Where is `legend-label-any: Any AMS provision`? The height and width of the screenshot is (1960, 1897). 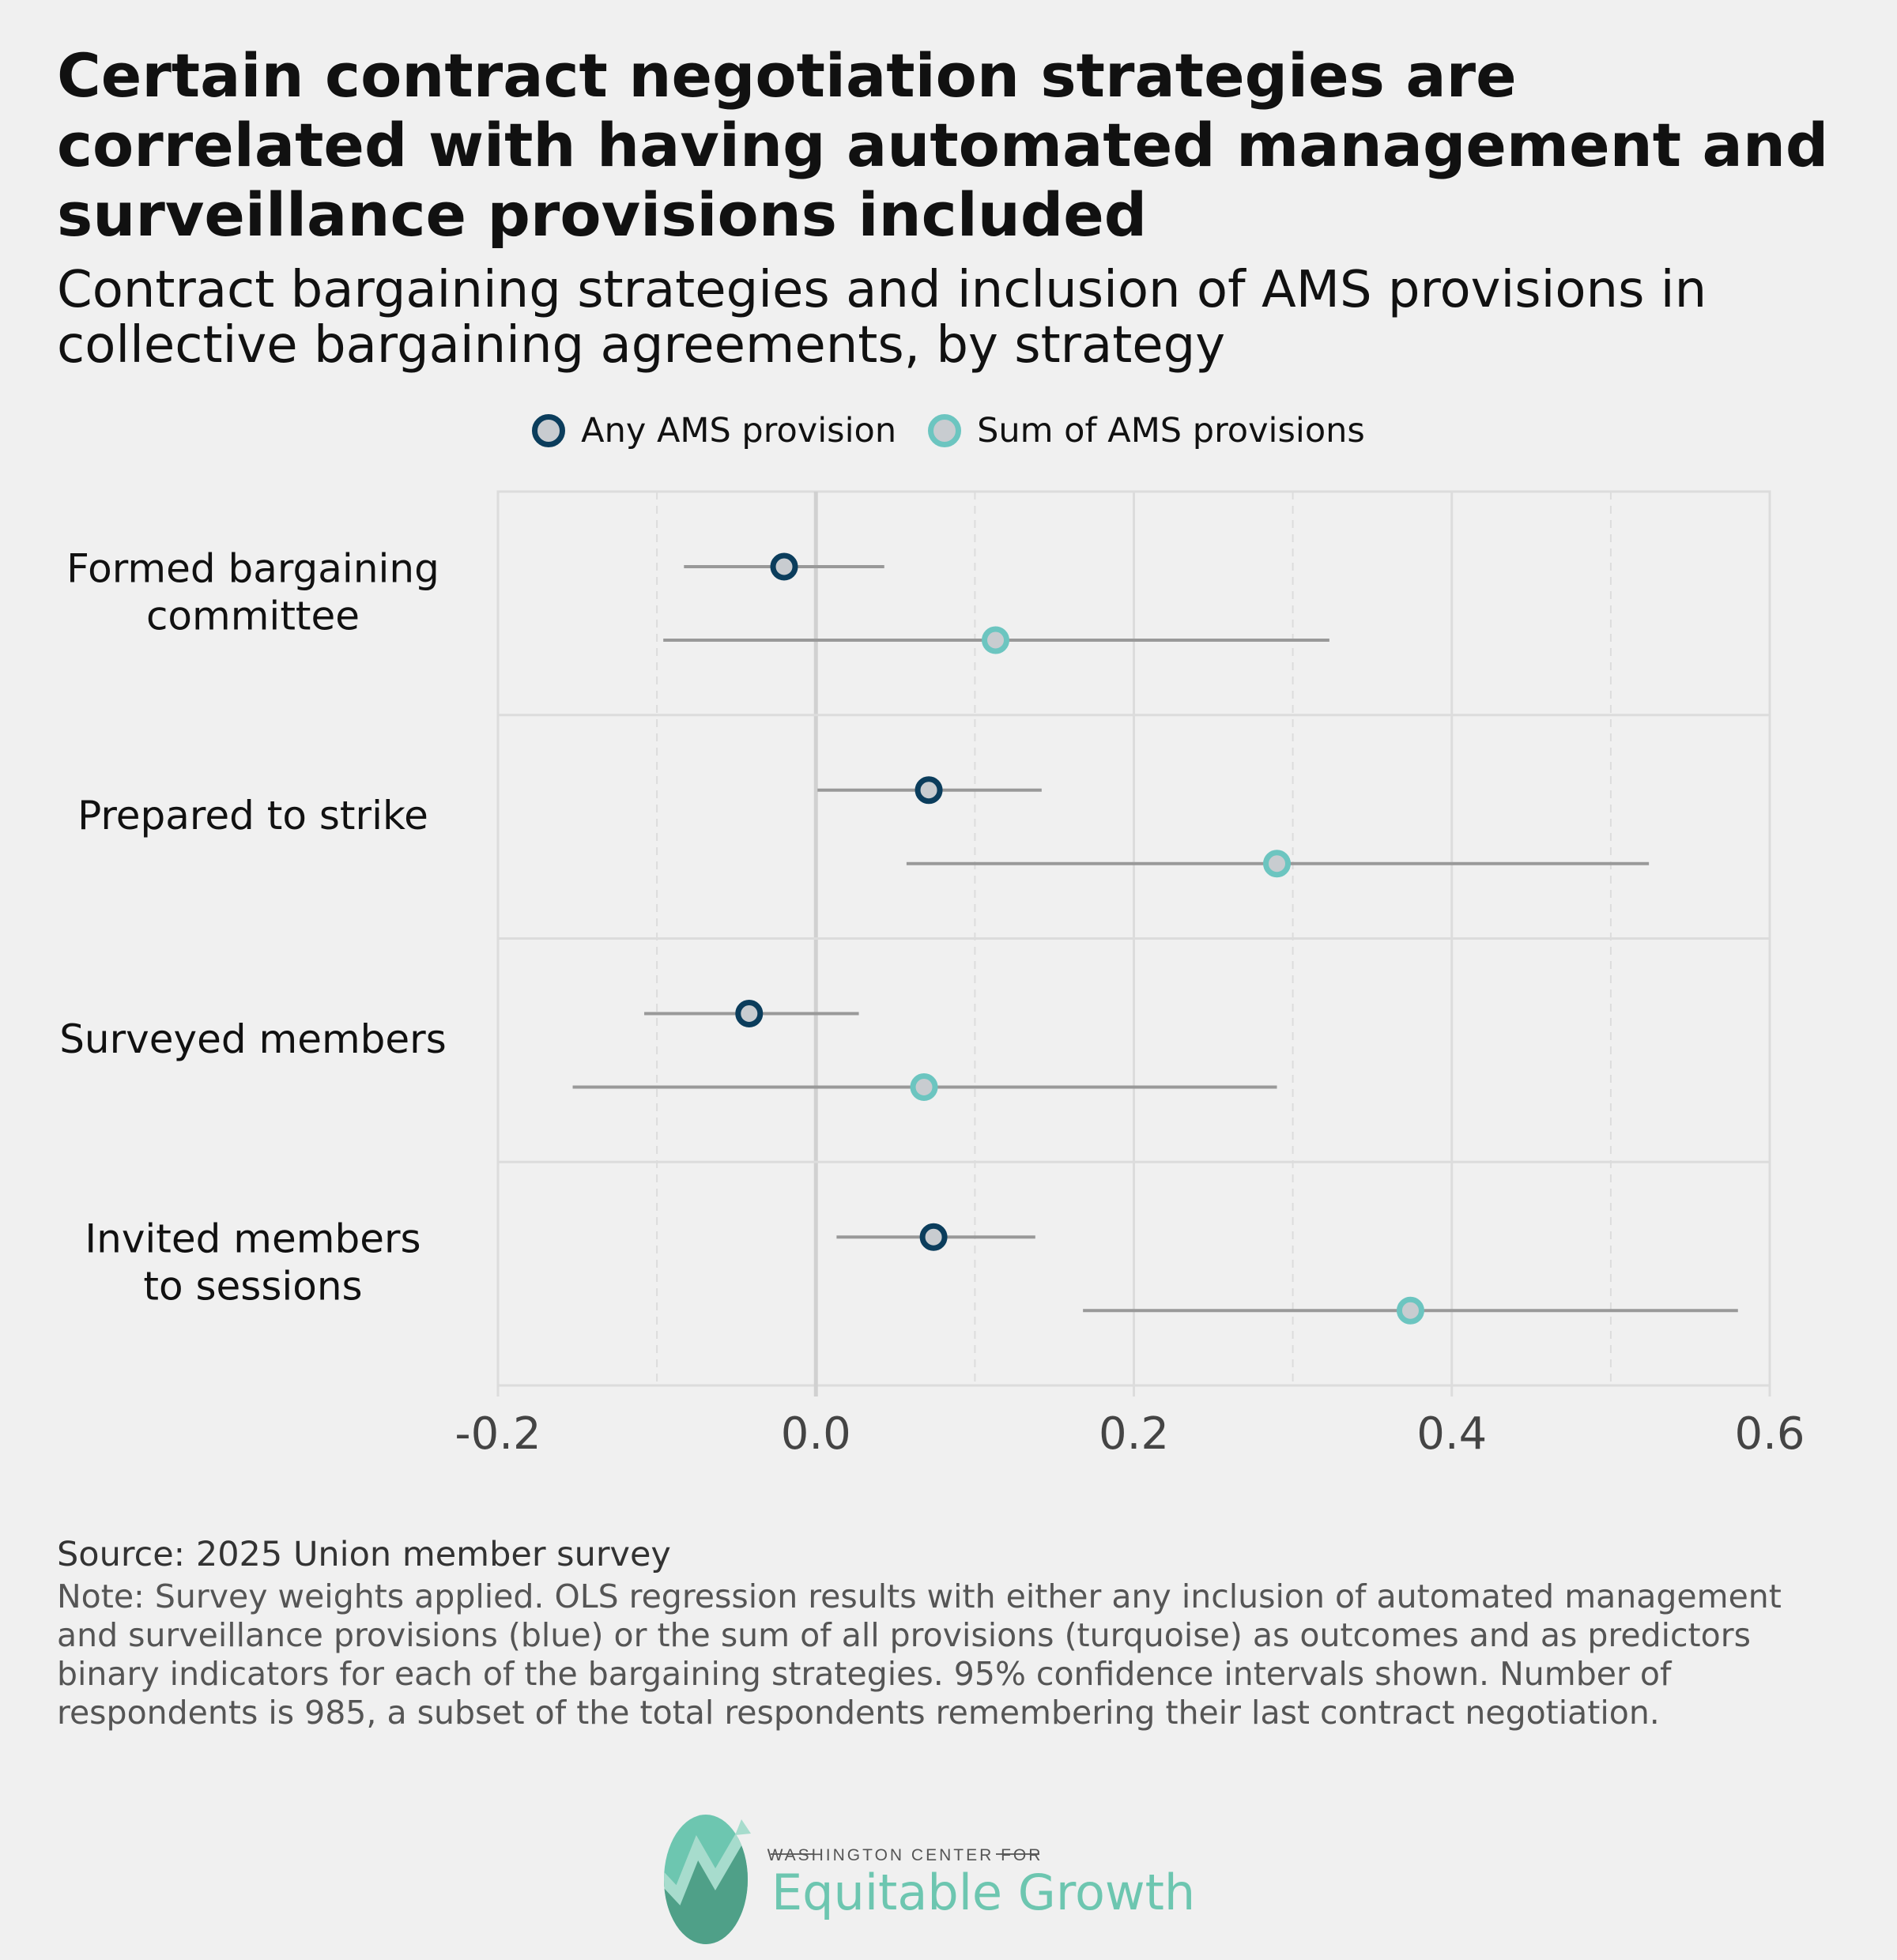
legend-label-any: Any AMS provision is located at coordinates (739, 431).